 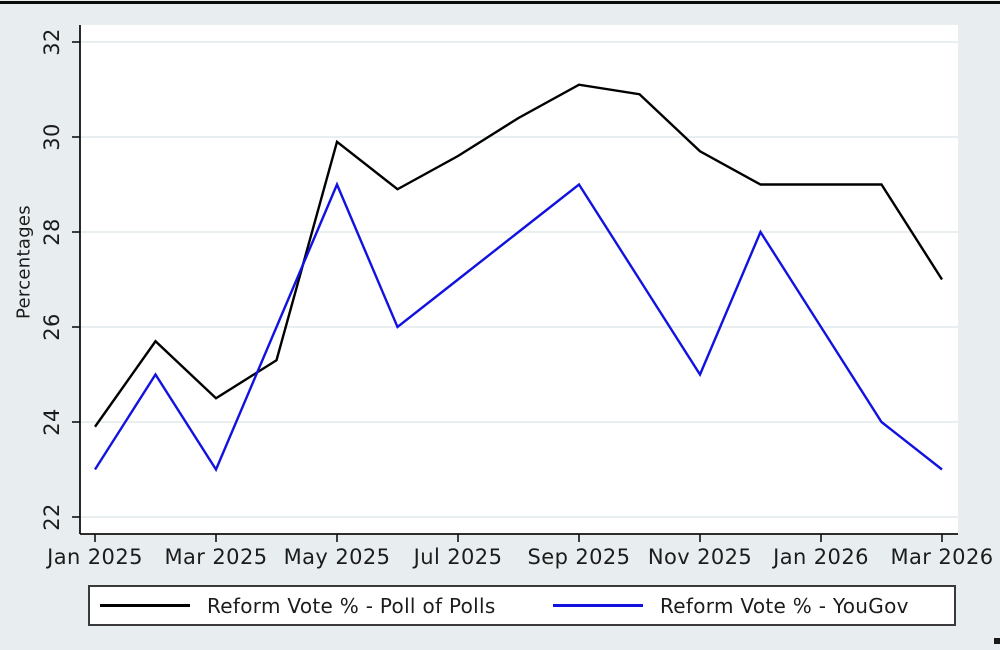 What do you see at coordinates (579, 557) in the screenshot?
I see `x-tick-label: Sep 2025` at bounding box center [579, 557].